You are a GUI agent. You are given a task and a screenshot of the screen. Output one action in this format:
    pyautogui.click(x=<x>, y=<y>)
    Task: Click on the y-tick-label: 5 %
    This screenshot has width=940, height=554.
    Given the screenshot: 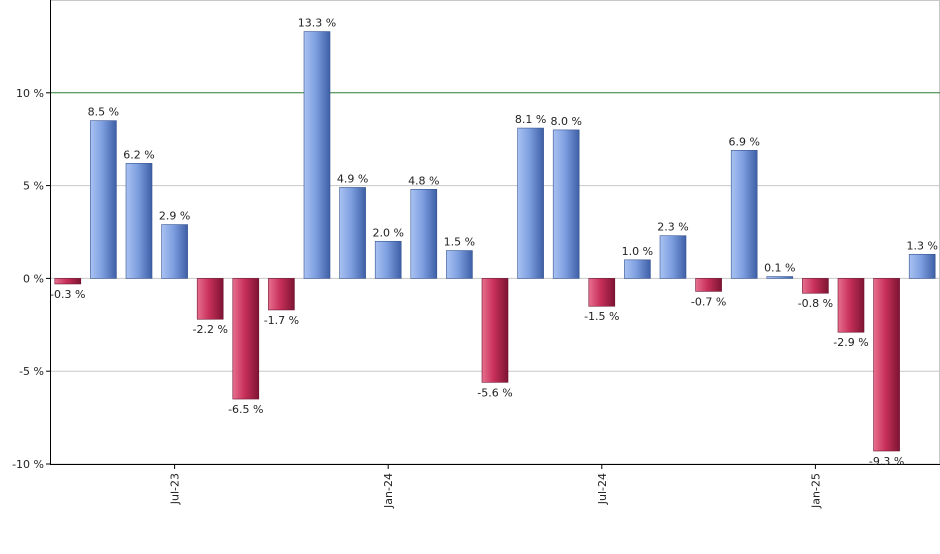 What is the action you would take?
    pyautogui.click(x=33, y=186)
    